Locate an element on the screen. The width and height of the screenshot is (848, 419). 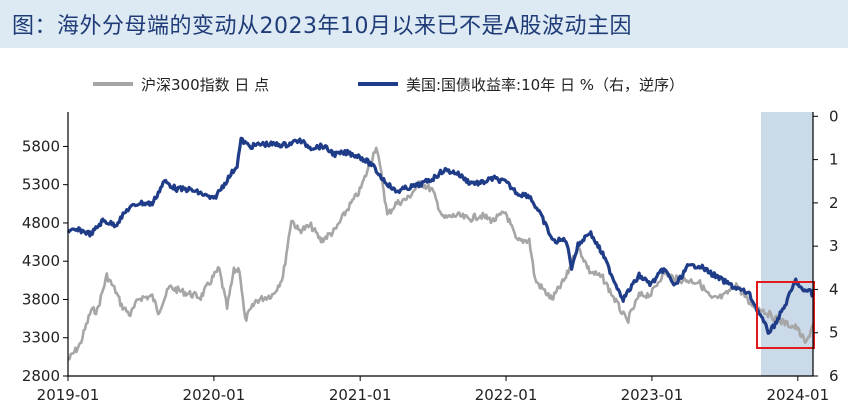
y-right-tick-label: 6 is located at coordinates (834, 376).